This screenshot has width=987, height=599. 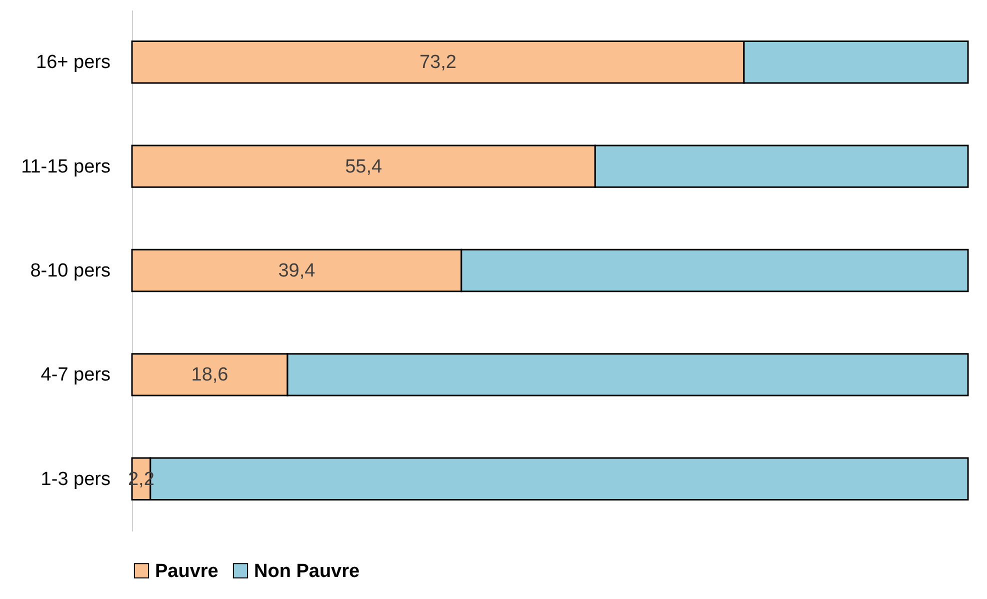 I want to click on legend-label: Non Pauvre, so click(x=307, y=571).